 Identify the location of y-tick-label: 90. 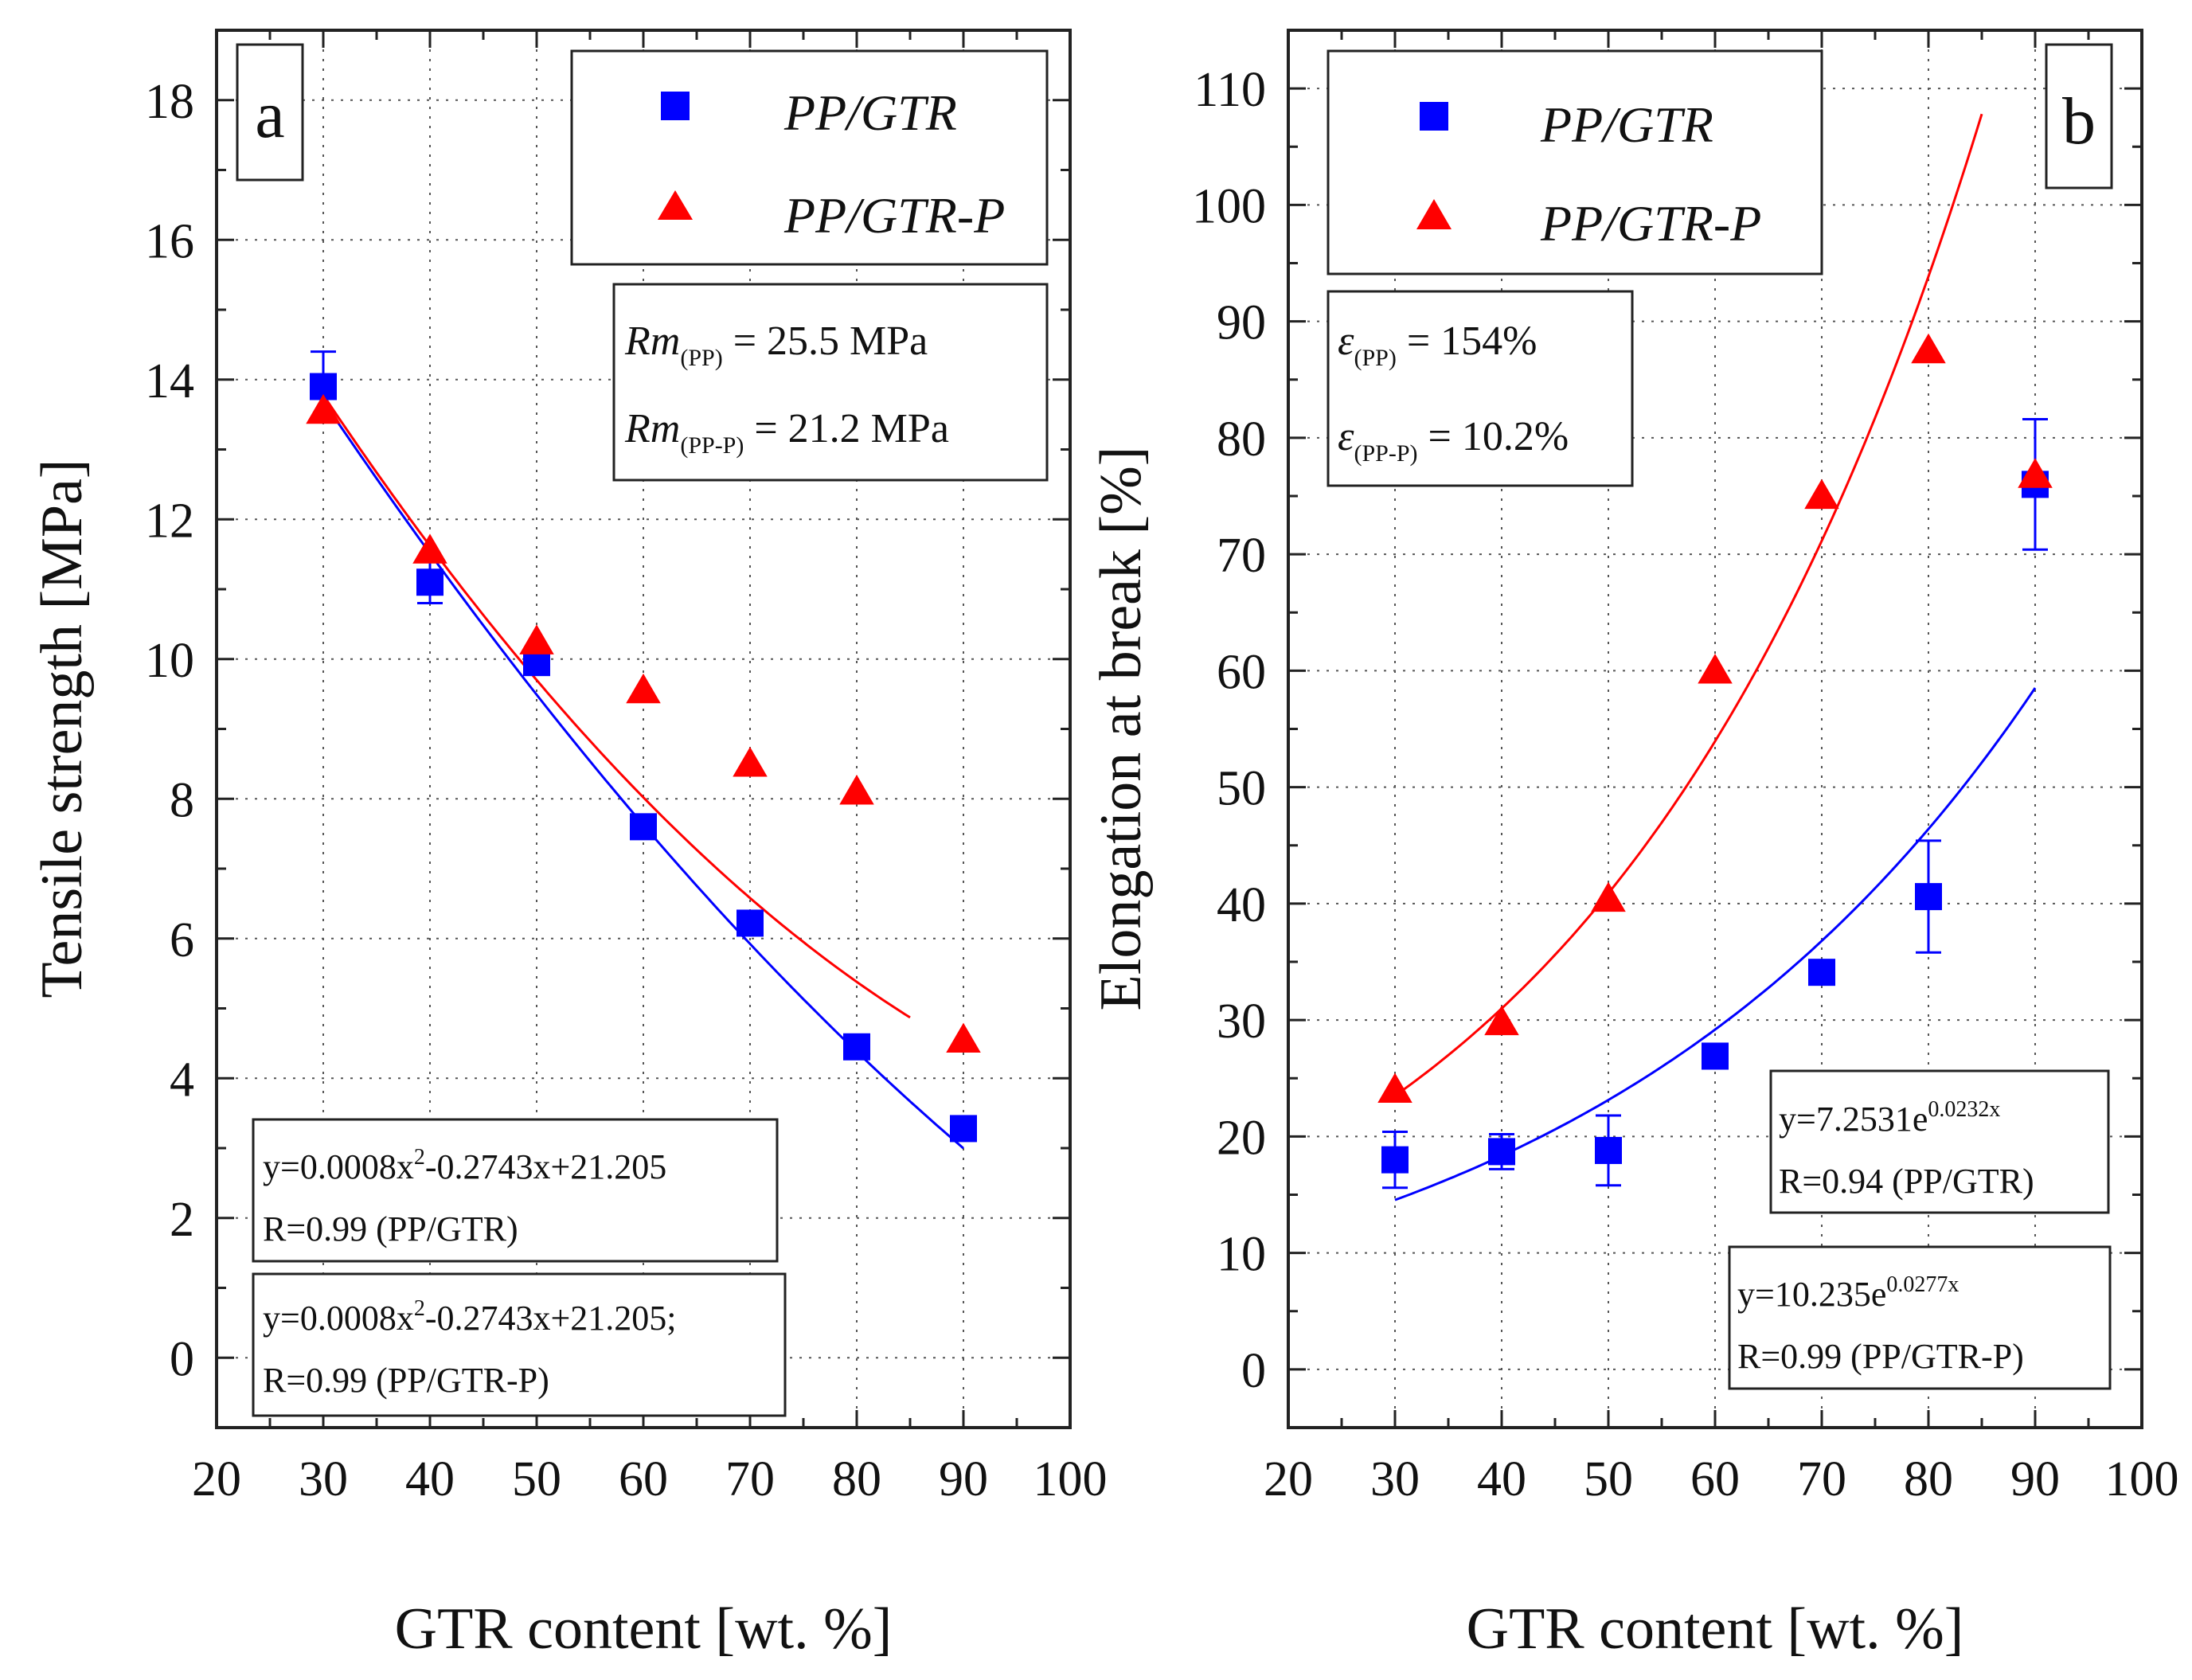
(1241, 323).